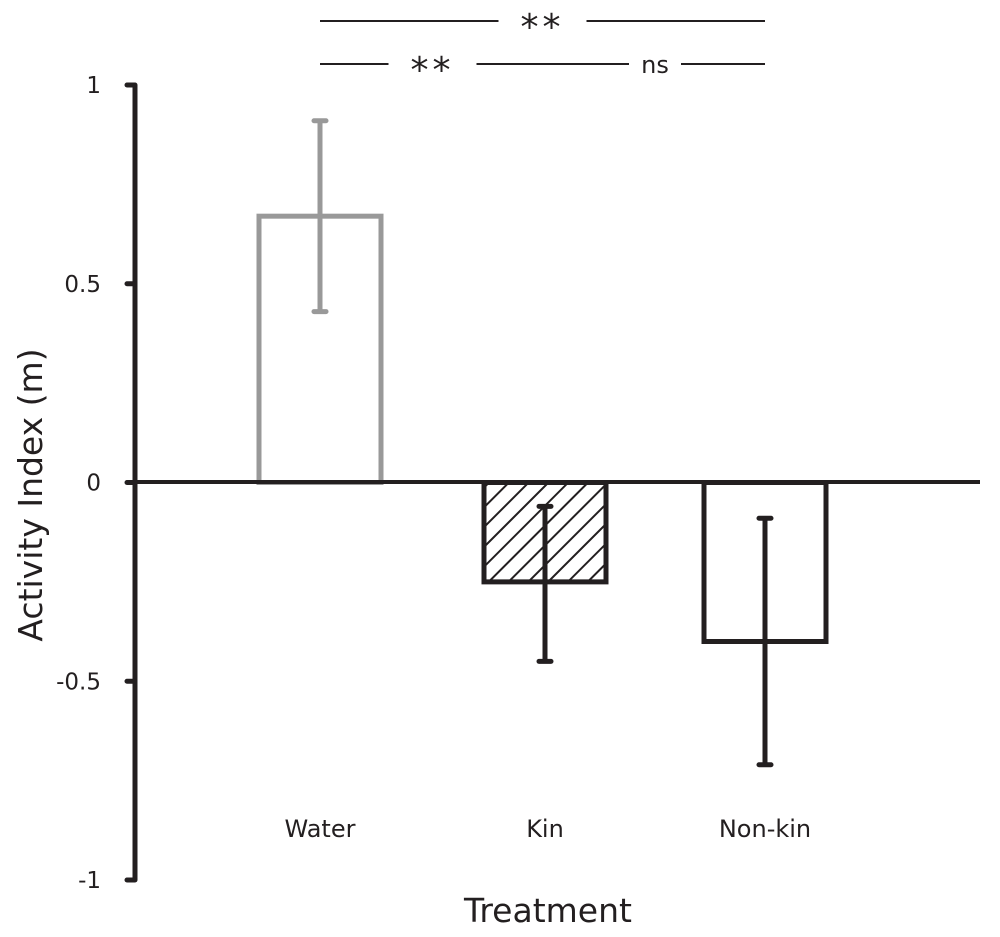 This screenshot has height=937, width=1000. What do you see at coordinates (547, 910) in the screenshot?
I see `x-axis-title: Treatment` at bounding box center [547, 910].